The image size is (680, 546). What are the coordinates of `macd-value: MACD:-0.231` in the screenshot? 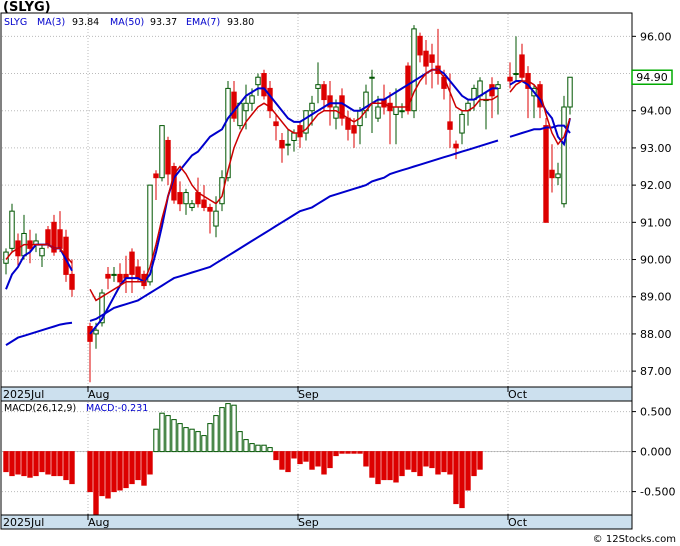 It's located at (117, 408).